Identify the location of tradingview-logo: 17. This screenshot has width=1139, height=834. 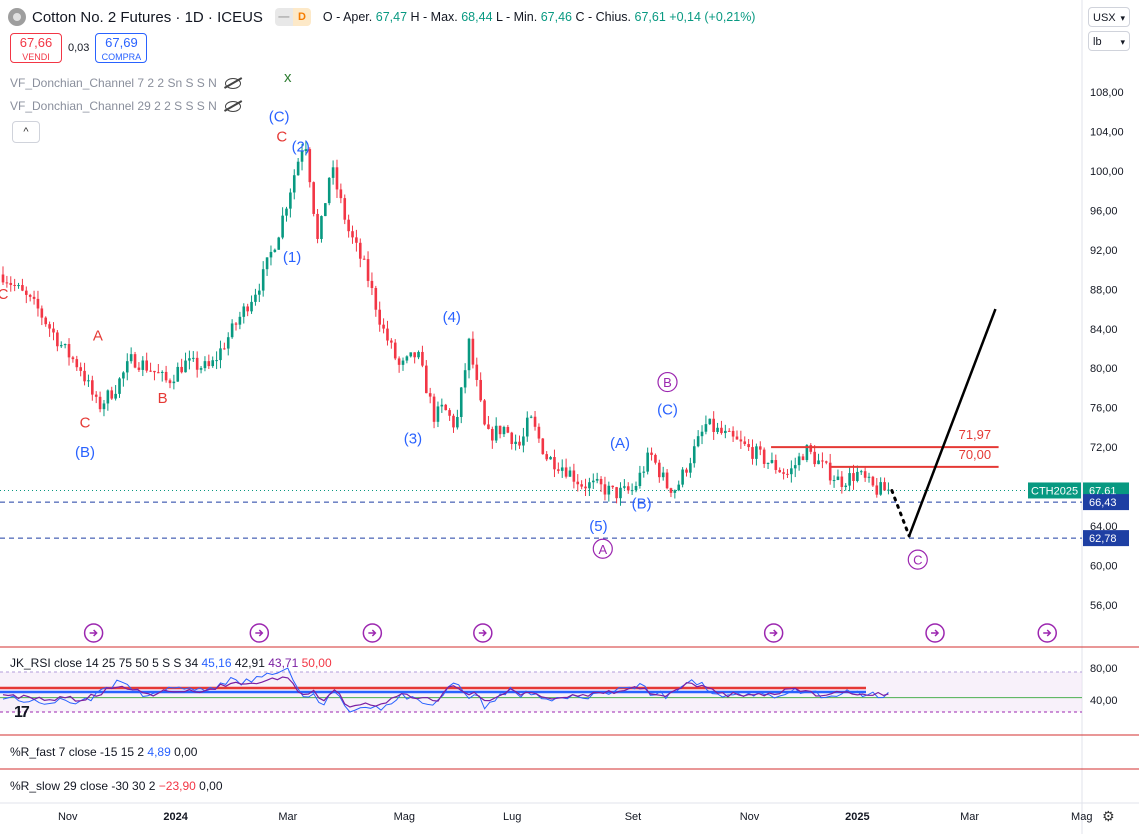
(22, 712).